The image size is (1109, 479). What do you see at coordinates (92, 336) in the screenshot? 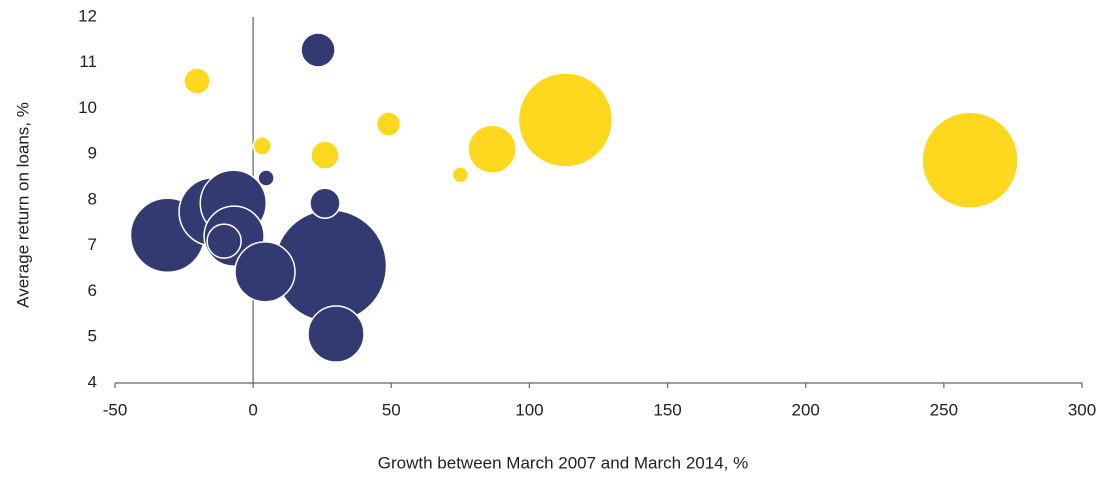
I see `y-tick-label: 5` at bounding box center [92, 336].